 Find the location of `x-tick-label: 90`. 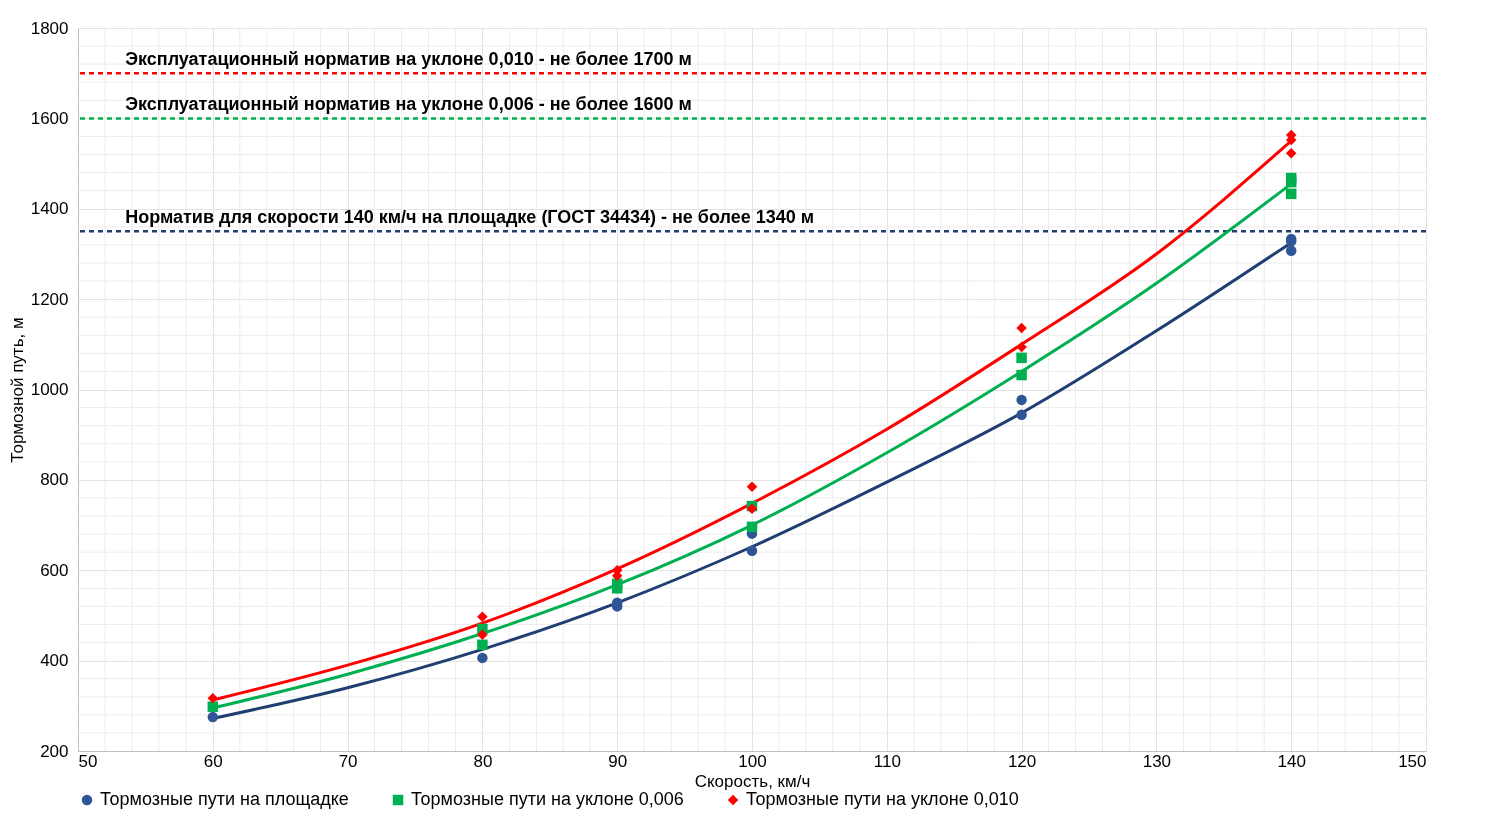

x-tick-label: 90 is located at coordinates (618, 761).